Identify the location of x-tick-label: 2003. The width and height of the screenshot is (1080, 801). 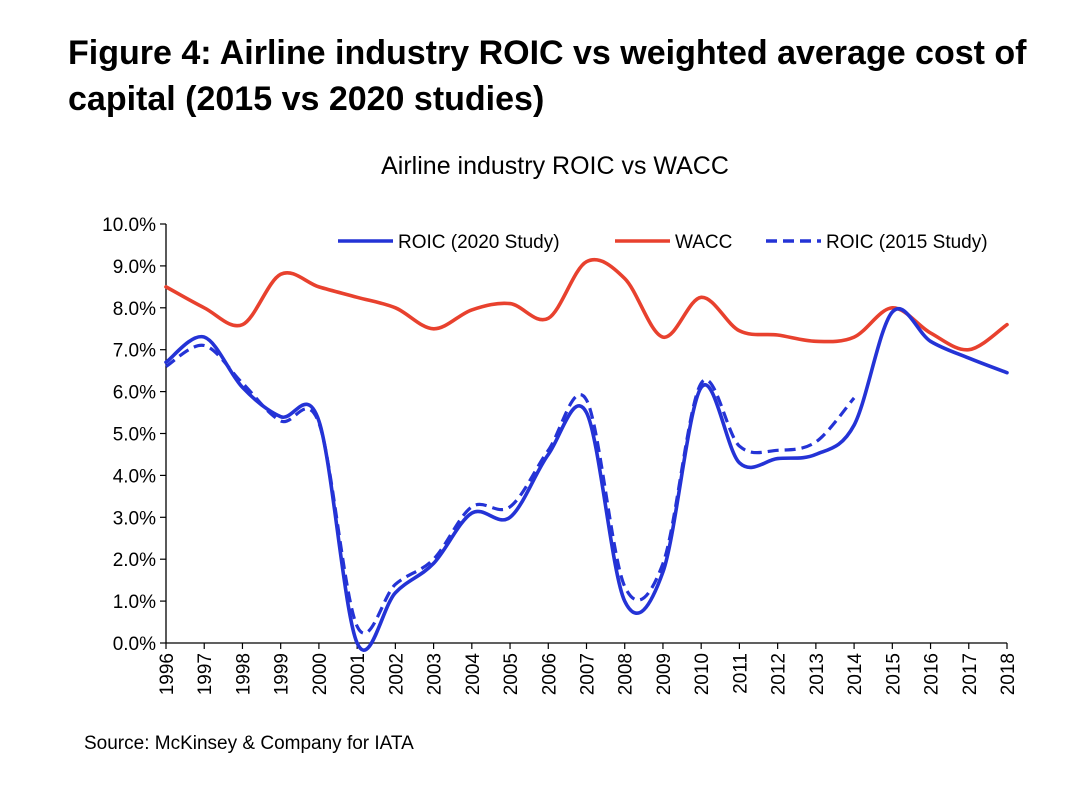
(435, 674).